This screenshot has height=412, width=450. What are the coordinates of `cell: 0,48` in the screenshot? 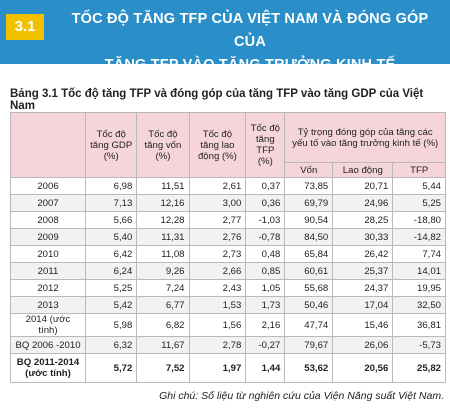 It's located at (265, 254).